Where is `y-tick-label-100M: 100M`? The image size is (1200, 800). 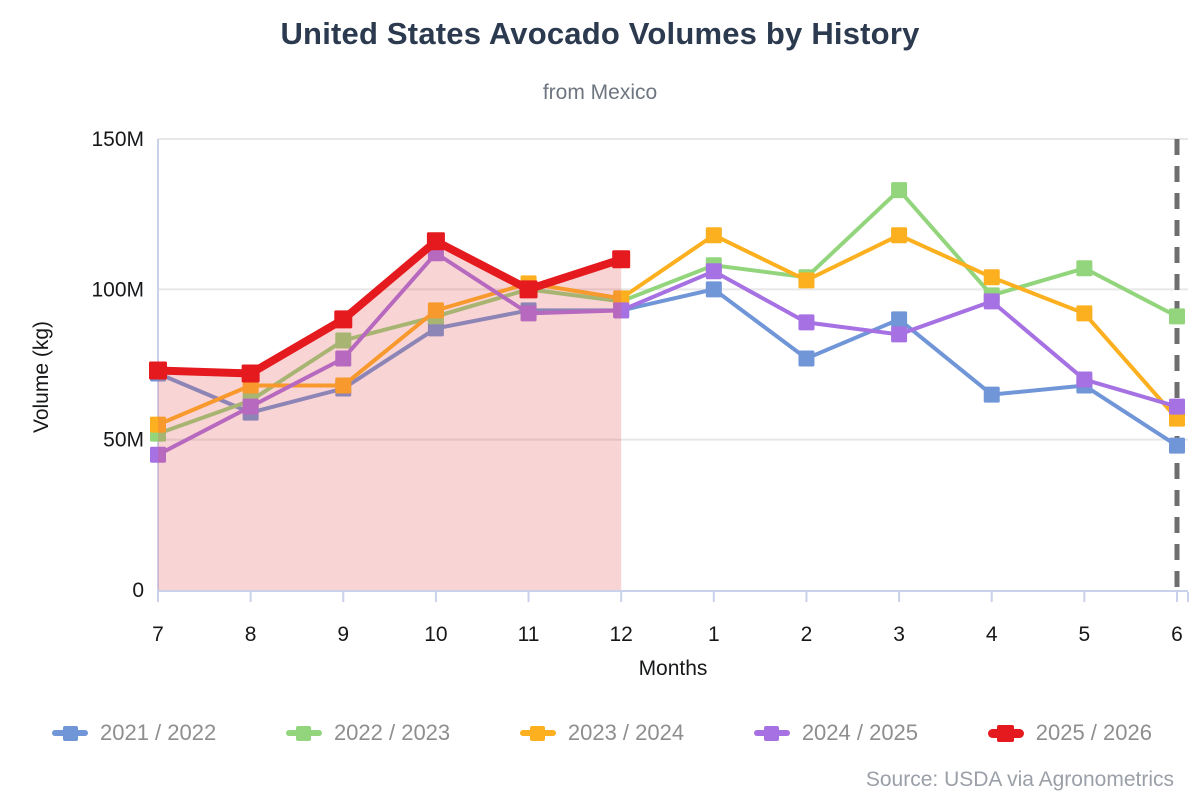
y-tick-label-100M: 100M is located at coordinates (117, 289).